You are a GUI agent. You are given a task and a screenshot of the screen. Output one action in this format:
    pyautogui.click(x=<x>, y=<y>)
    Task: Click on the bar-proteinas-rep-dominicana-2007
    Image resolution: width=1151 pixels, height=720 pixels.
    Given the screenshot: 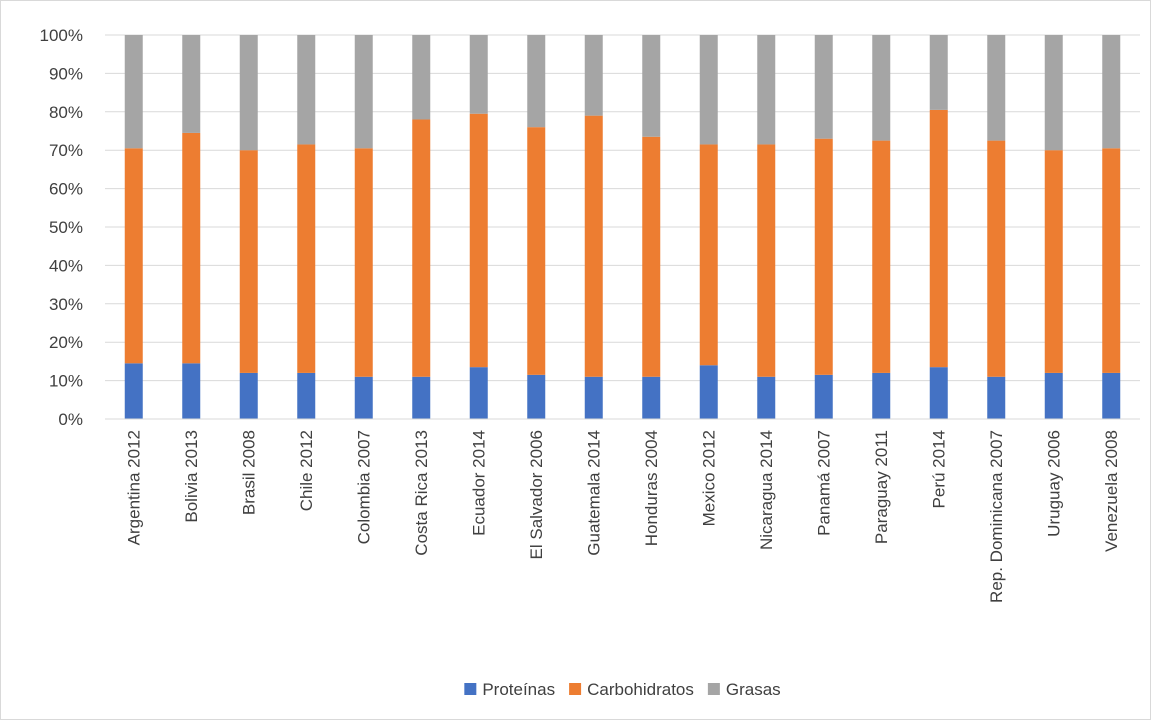 What is the action you would take?
    pyautogui.click(x=996, y=397)
    